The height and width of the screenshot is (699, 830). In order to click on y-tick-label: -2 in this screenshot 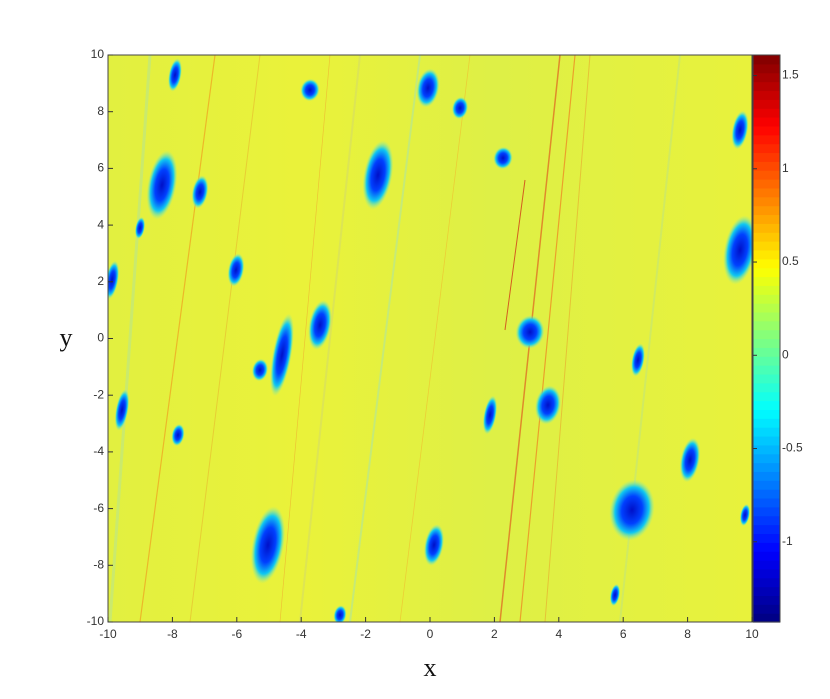, I will do `click(98, 394)`.